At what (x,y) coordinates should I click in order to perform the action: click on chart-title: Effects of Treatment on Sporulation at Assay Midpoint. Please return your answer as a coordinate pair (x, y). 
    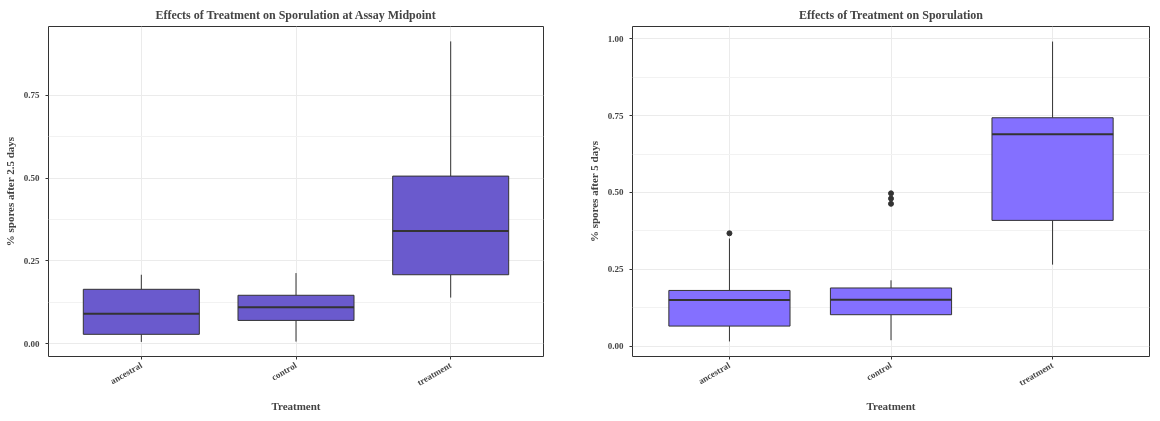
    Looking at the image, I should click on (295, 14).